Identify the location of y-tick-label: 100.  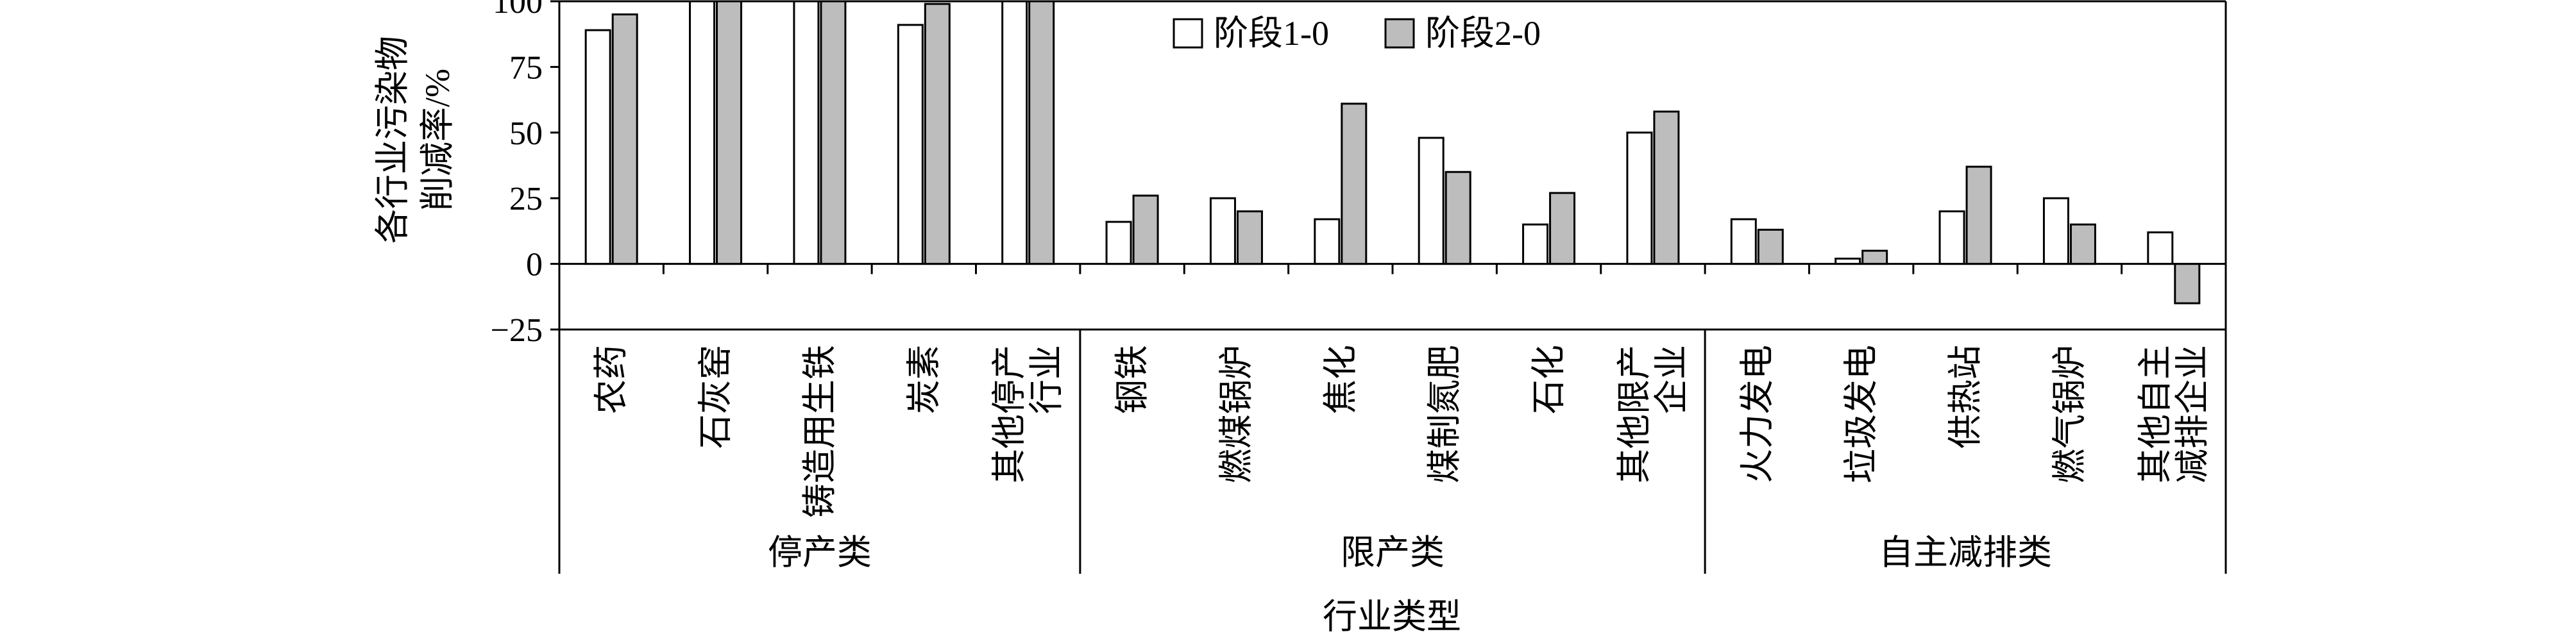
(518, 10).